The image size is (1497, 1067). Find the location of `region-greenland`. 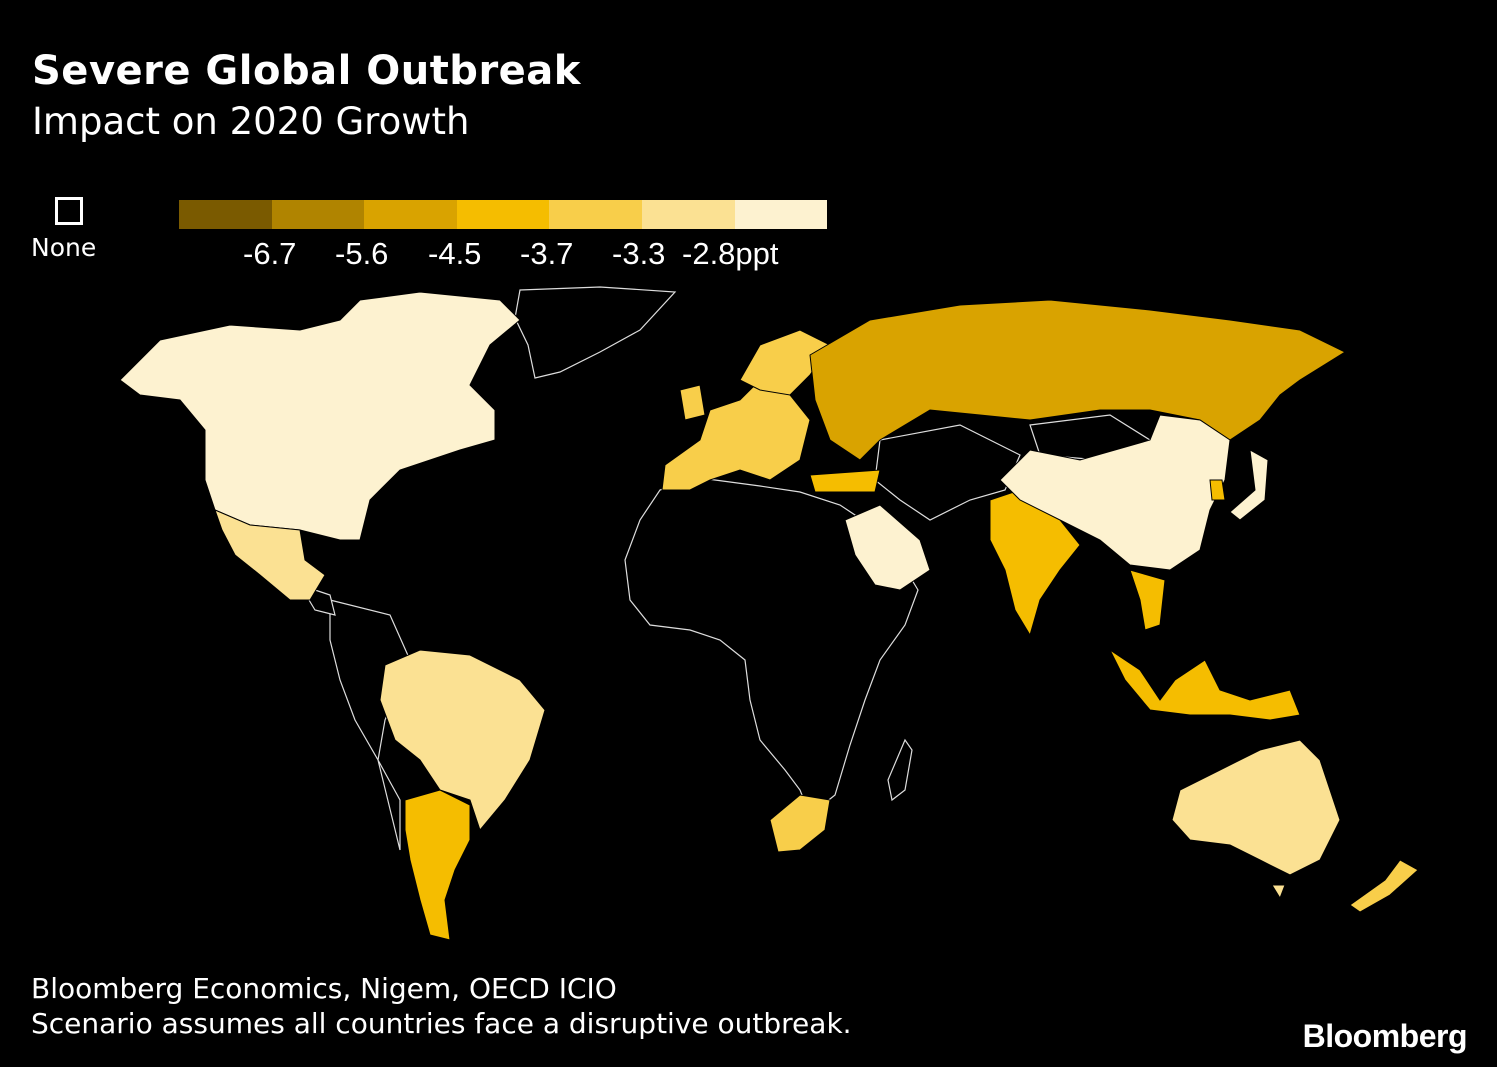

region-greenland is located at coordinates (595, 332).